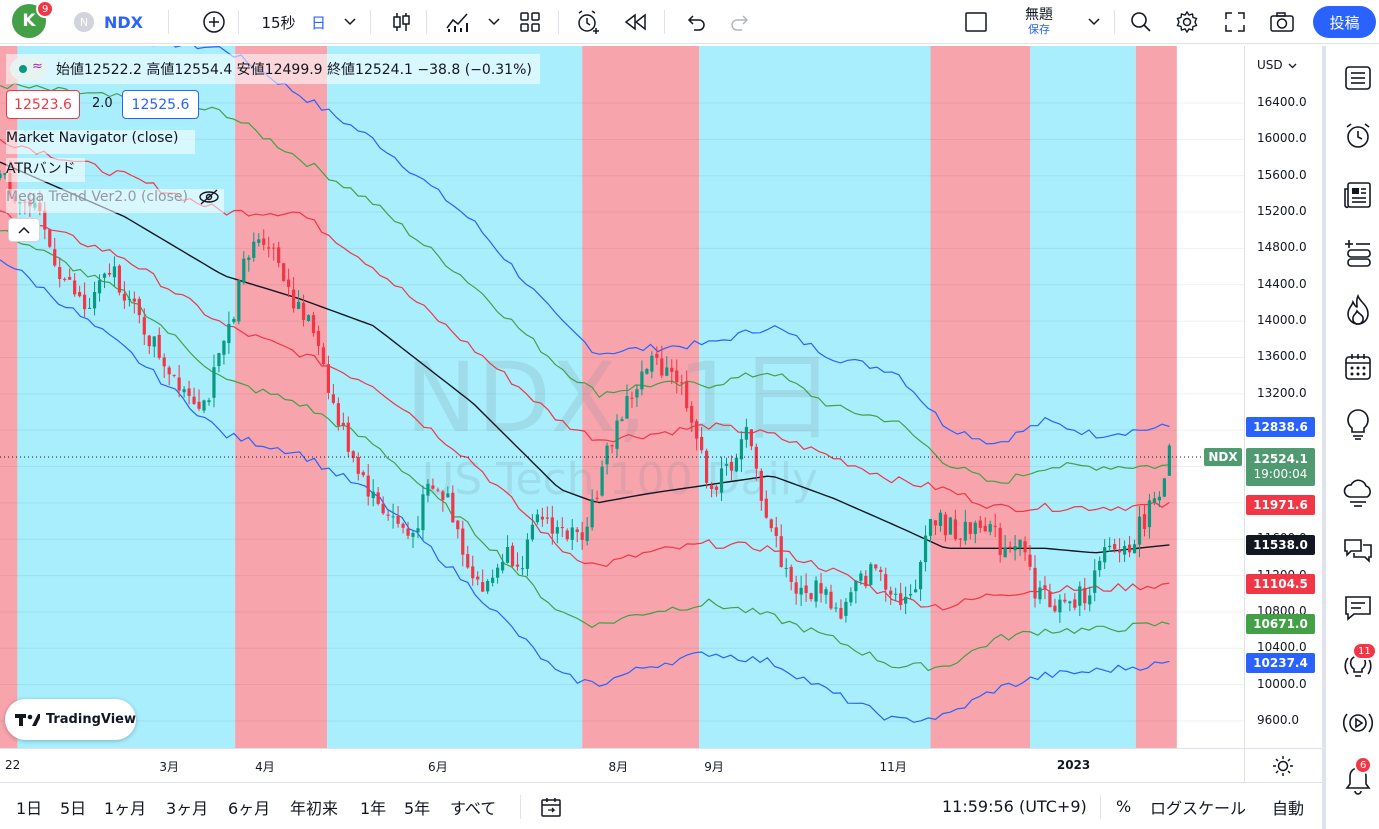 The image size is (1379, 829). I want to click on hotlists-button, so click(1358, 310).